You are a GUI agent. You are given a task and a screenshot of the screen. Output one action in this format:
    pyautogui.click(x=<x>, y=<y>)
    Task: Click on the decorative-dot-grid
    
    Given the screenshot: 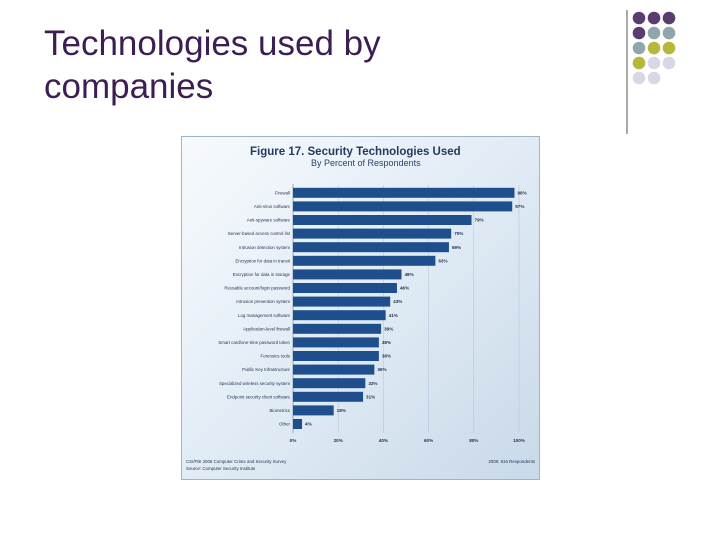 What is the action you would take?
    pyautogui.click(x=651, y=72)
    